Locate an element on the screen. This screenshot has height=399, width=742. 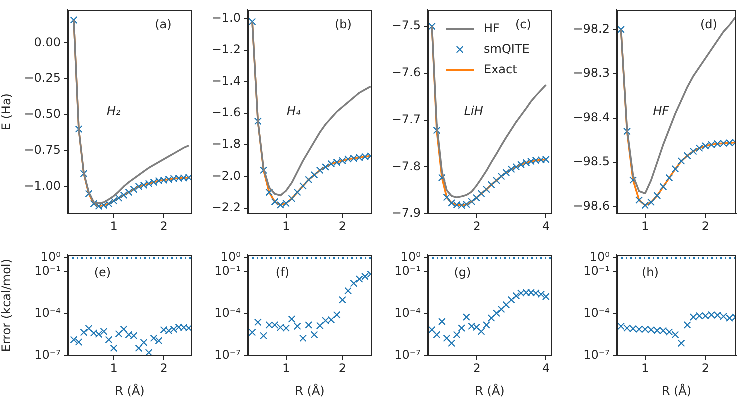
y-tick-label: −0.75 is located at coordinates (42, 149).